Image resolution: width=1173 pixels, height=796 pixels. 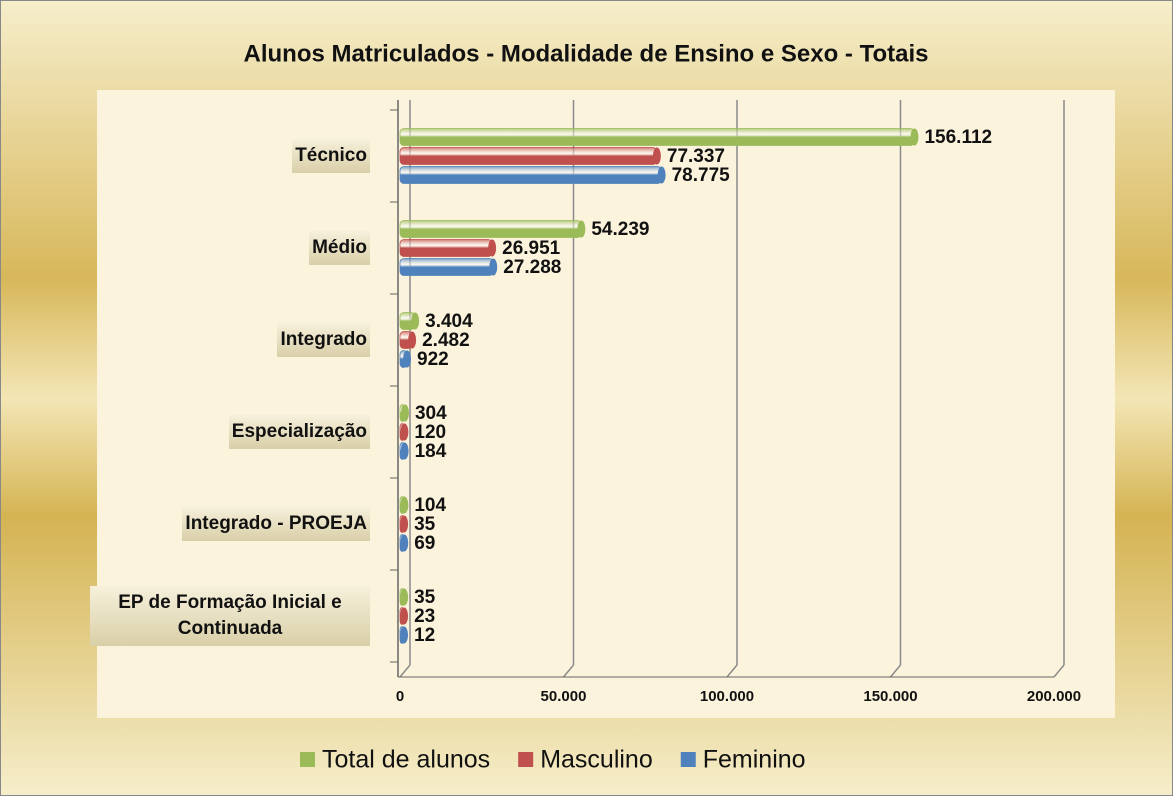 What do you see at coordinates (446, 340) in the screenshot?
I see `data-label: 2.482` at bounding box center [446, 340].